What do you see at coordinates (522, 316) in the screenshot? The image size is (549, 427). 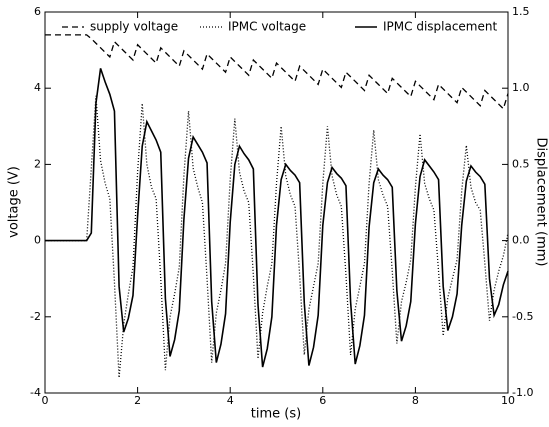 I see `y2-tick-label: -0.5` at bounding box center [522, 316].